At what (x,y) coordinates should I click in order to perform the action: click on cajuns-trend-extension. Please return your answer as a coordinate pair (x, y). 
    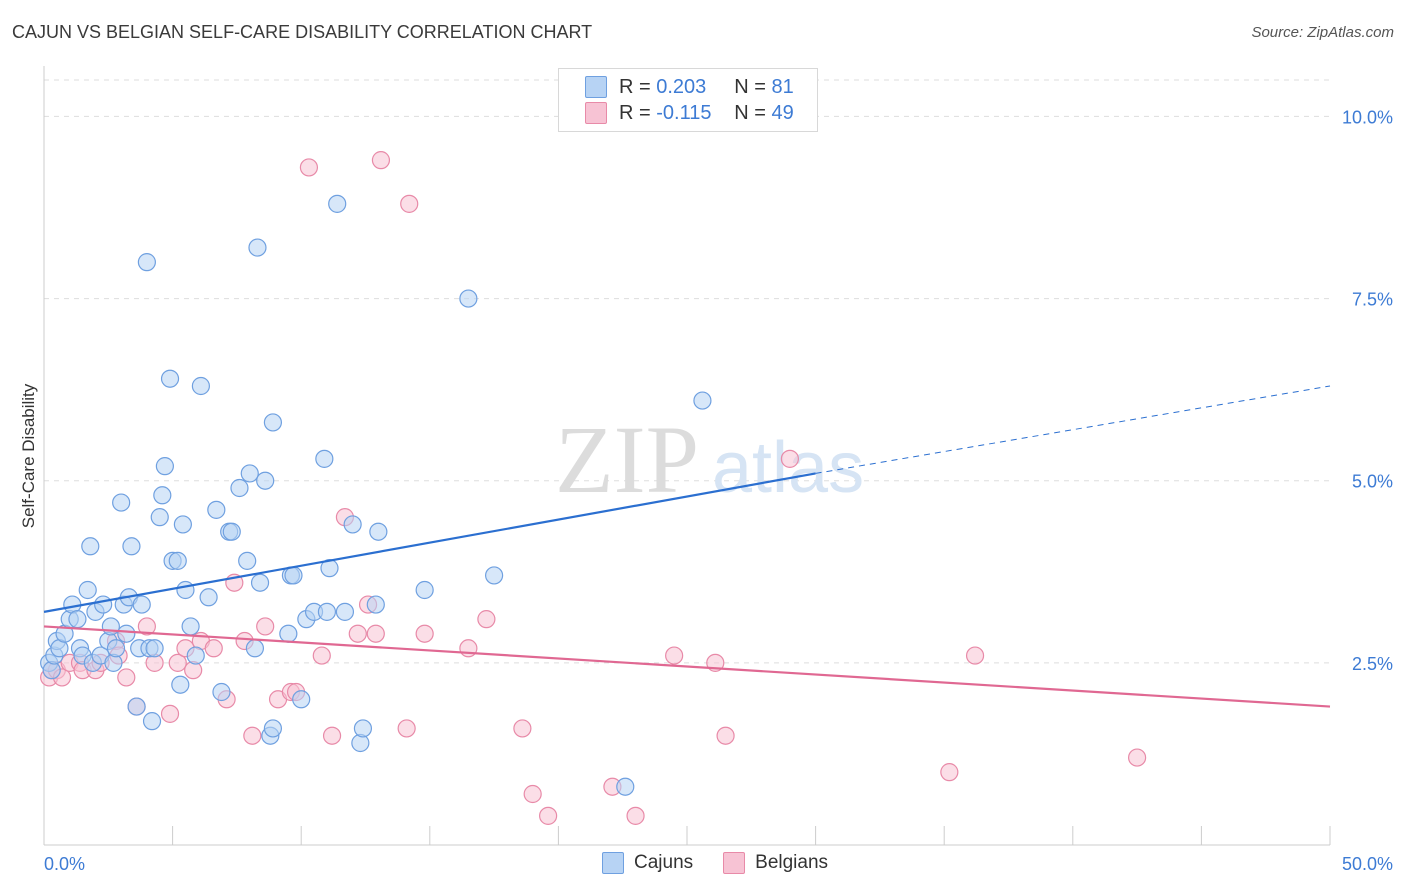
    Looking at the image, I should click on (1073, 429).